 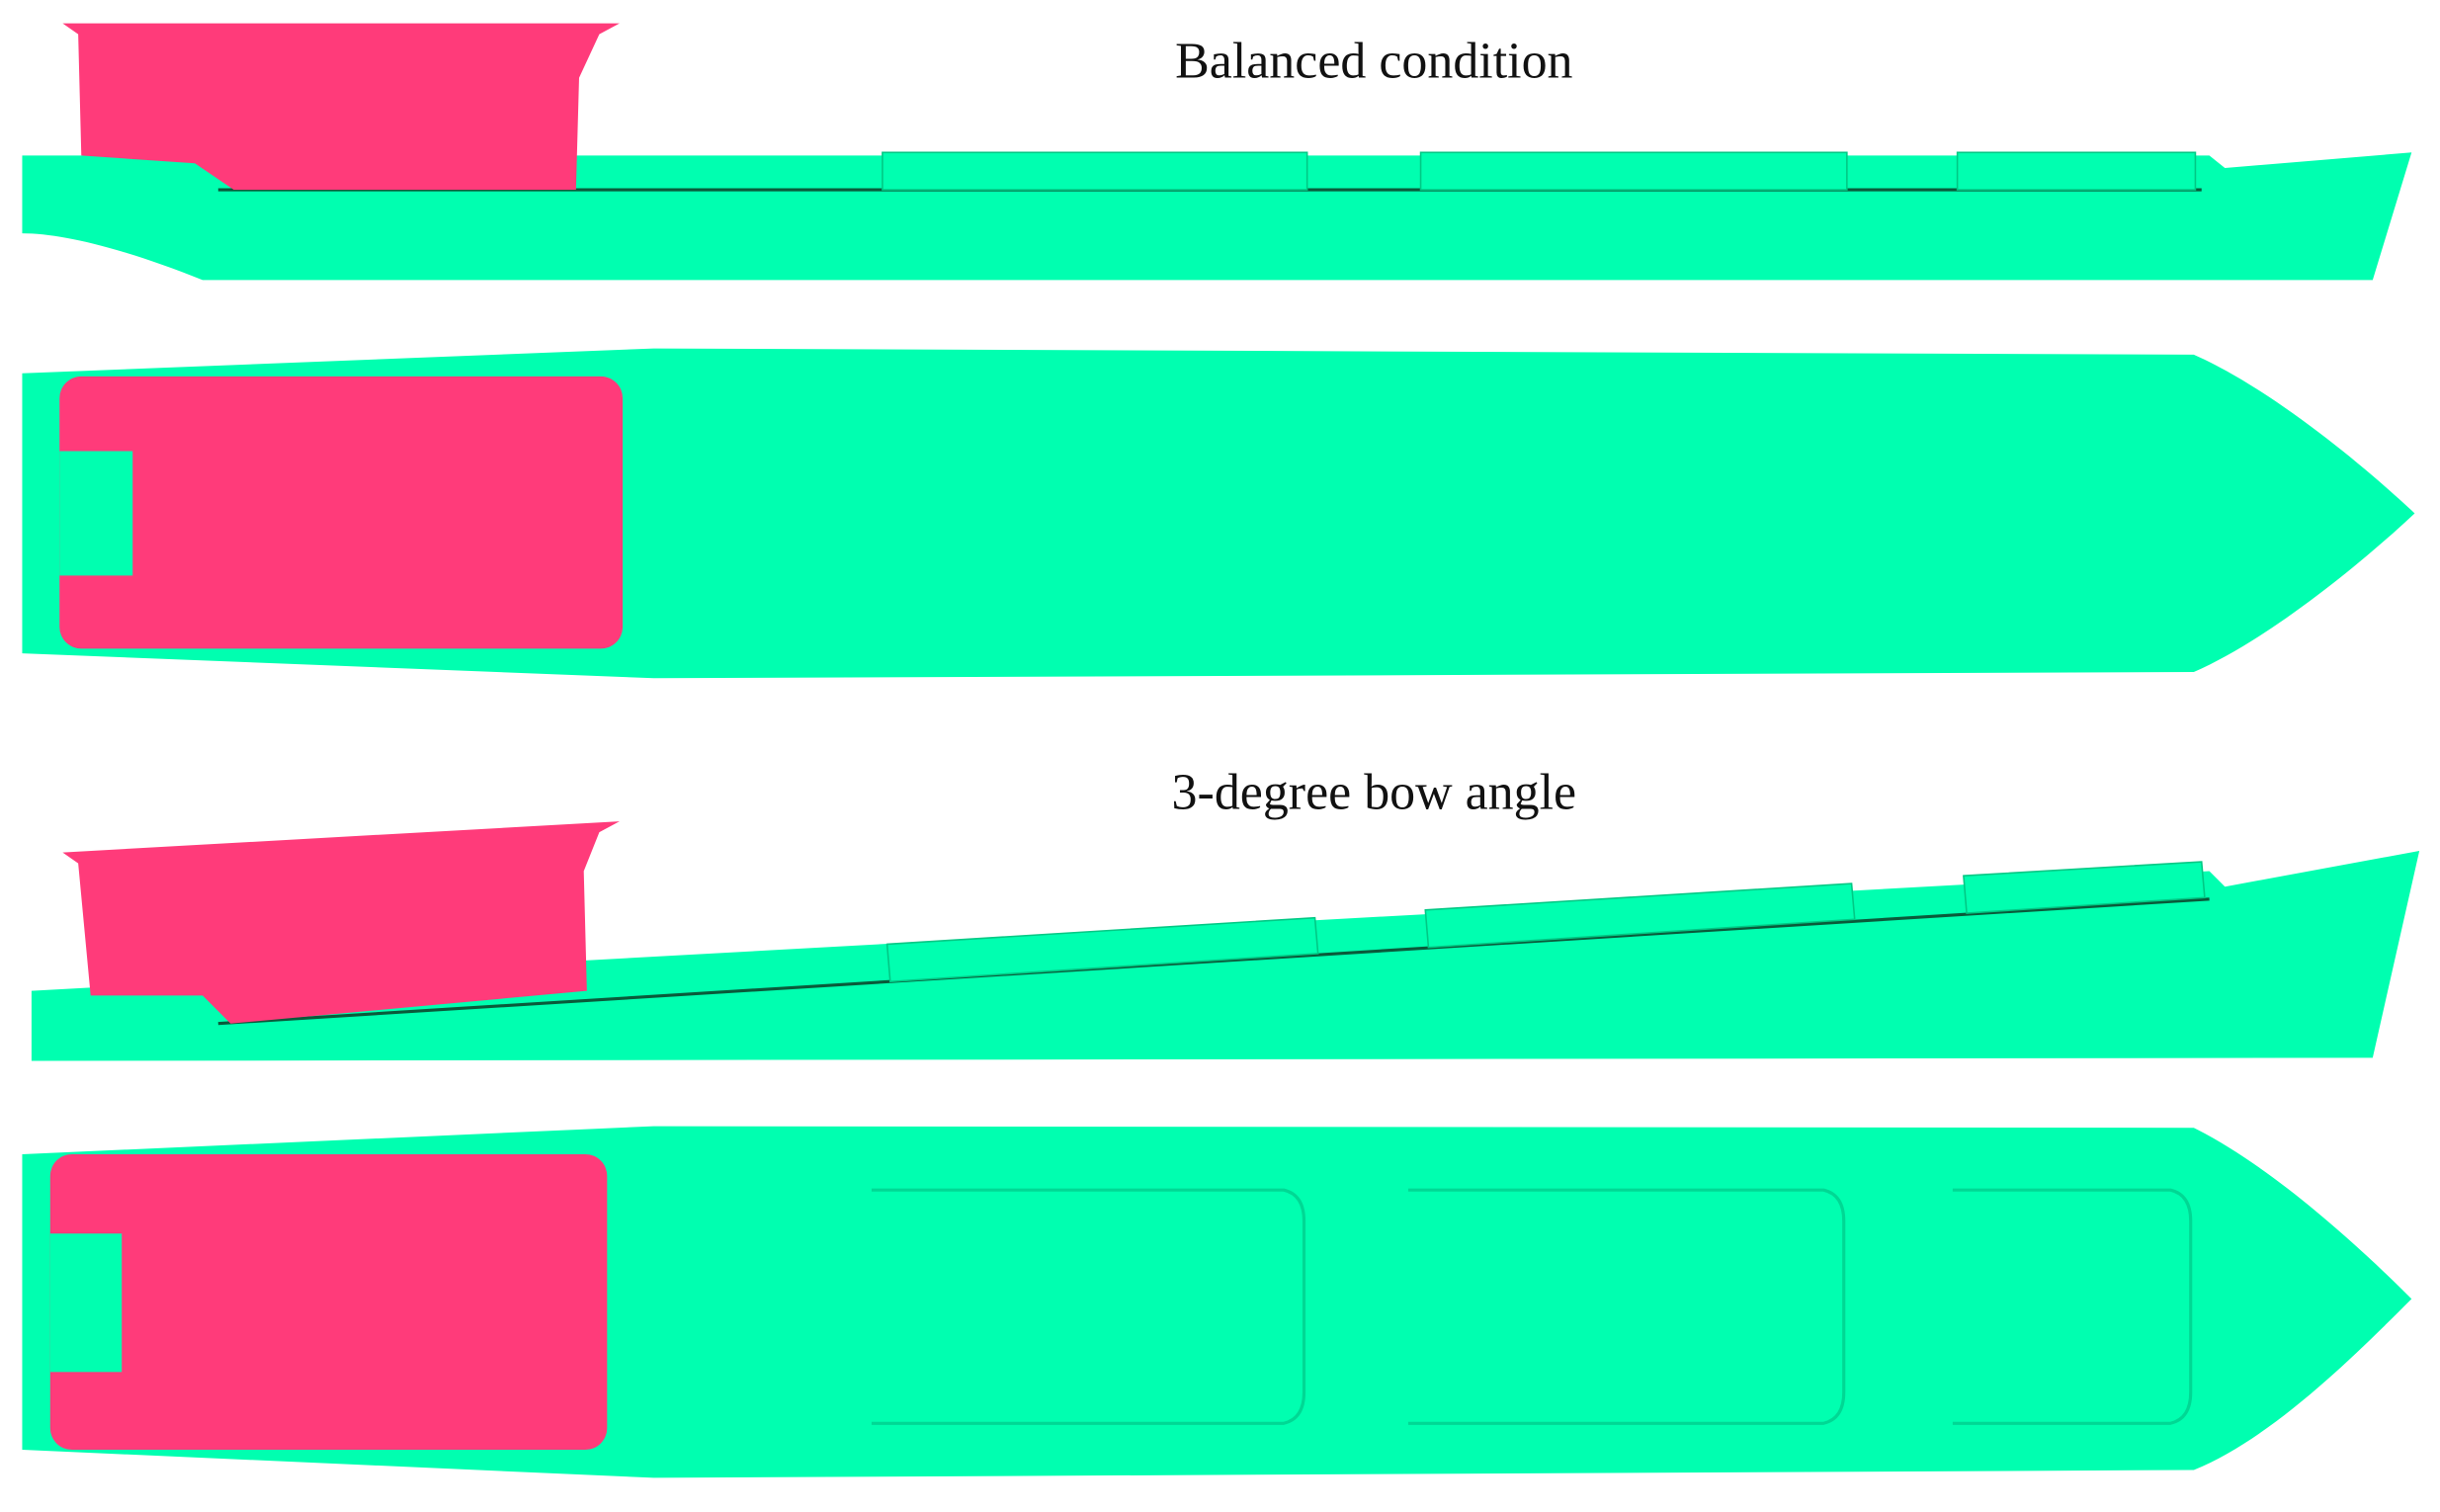 What do you see at coordinates (1374, 793) in the screenshot?
I see `panel-title: 3-degree bow angle` at bounding box center [1374, 793].